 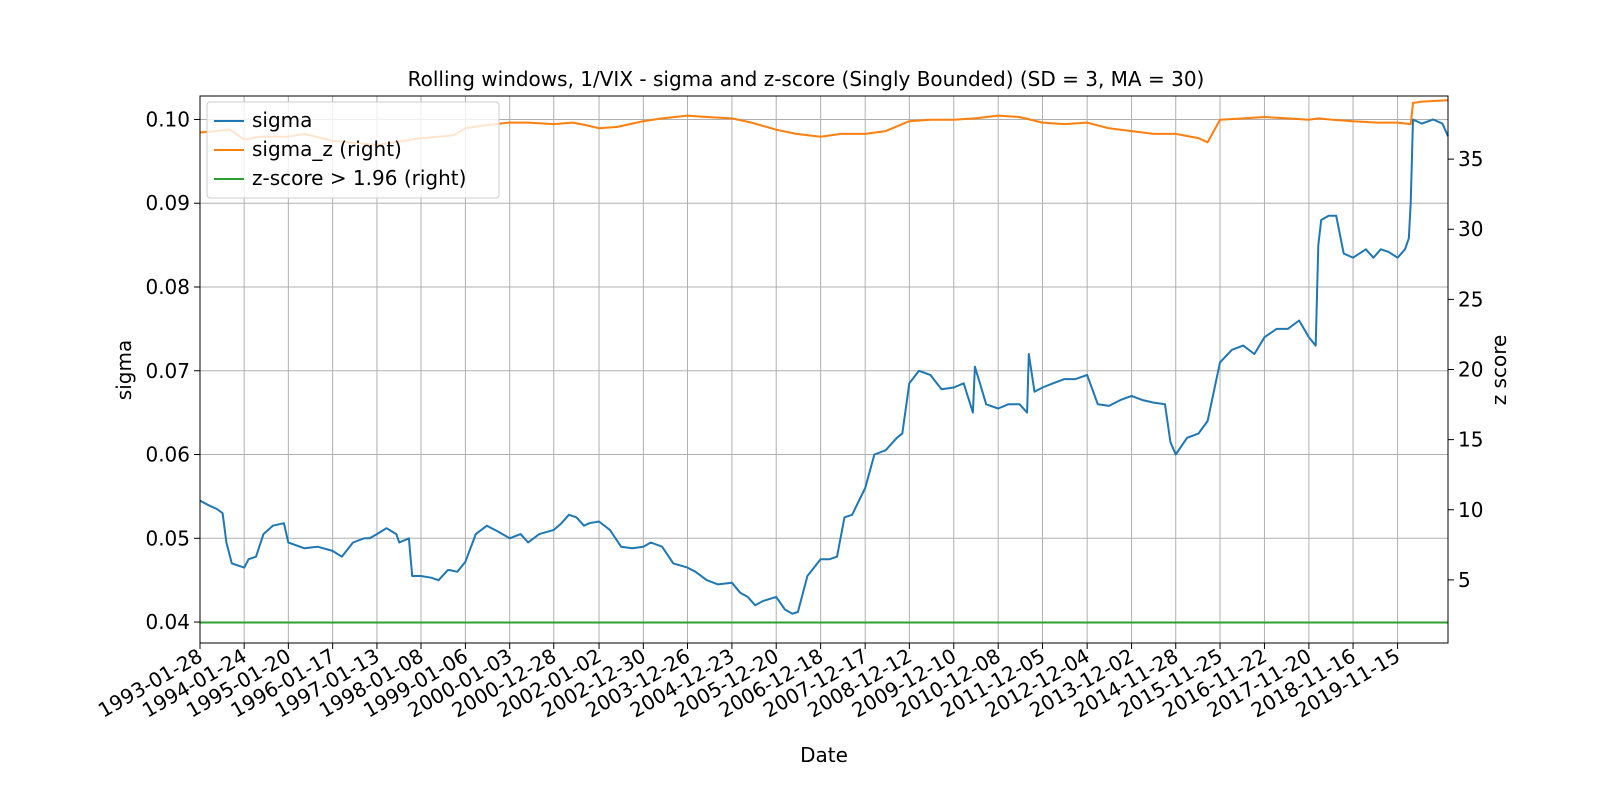 I want to click on y-tick-label: 0.09, so click(x=167, y=203).